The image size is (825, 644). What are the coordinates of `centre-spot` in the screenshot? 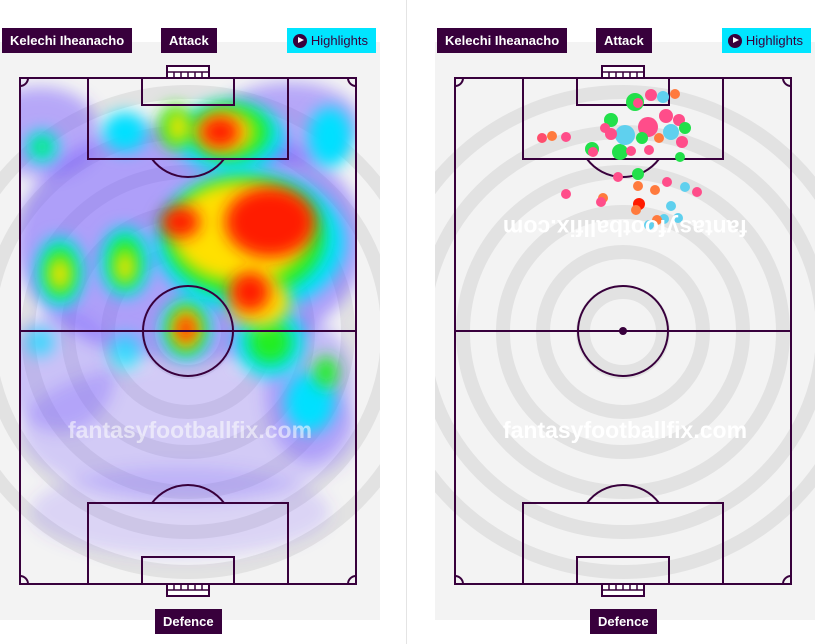 It's located at (623, 331).